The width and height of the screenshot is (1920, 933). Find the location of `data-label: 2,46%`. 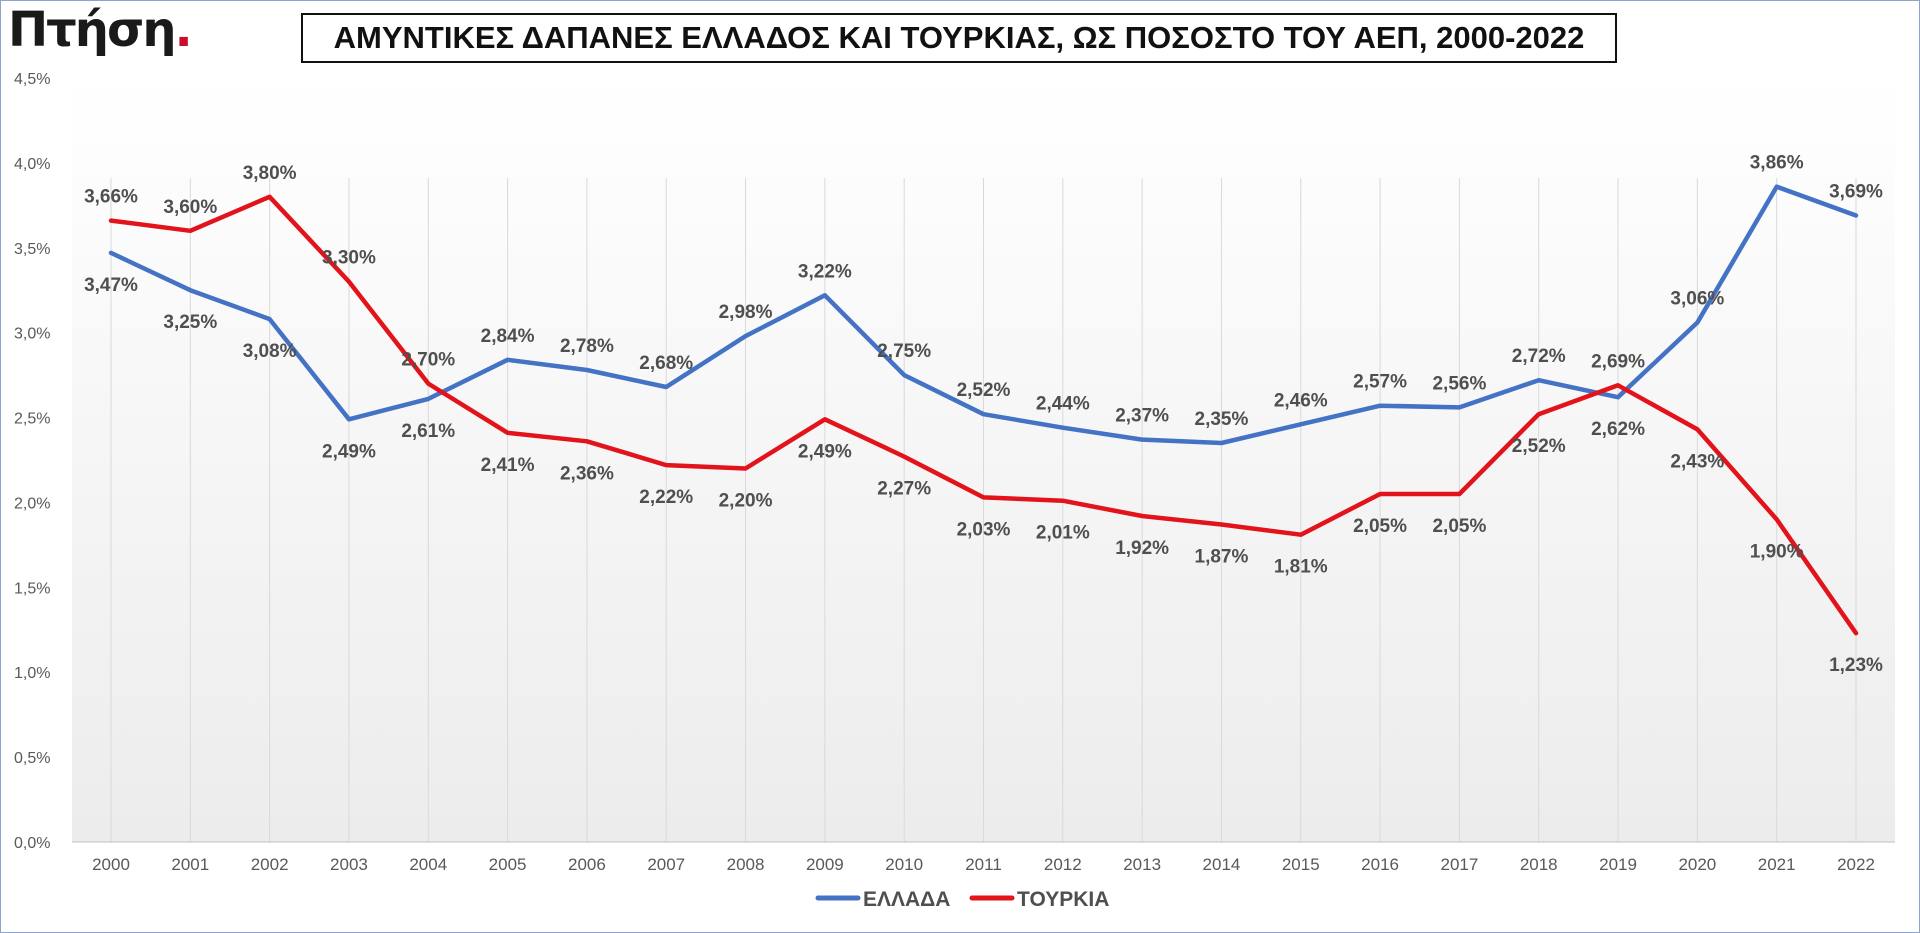

data-label: 2,46% is located at coordinates (1301, 400).